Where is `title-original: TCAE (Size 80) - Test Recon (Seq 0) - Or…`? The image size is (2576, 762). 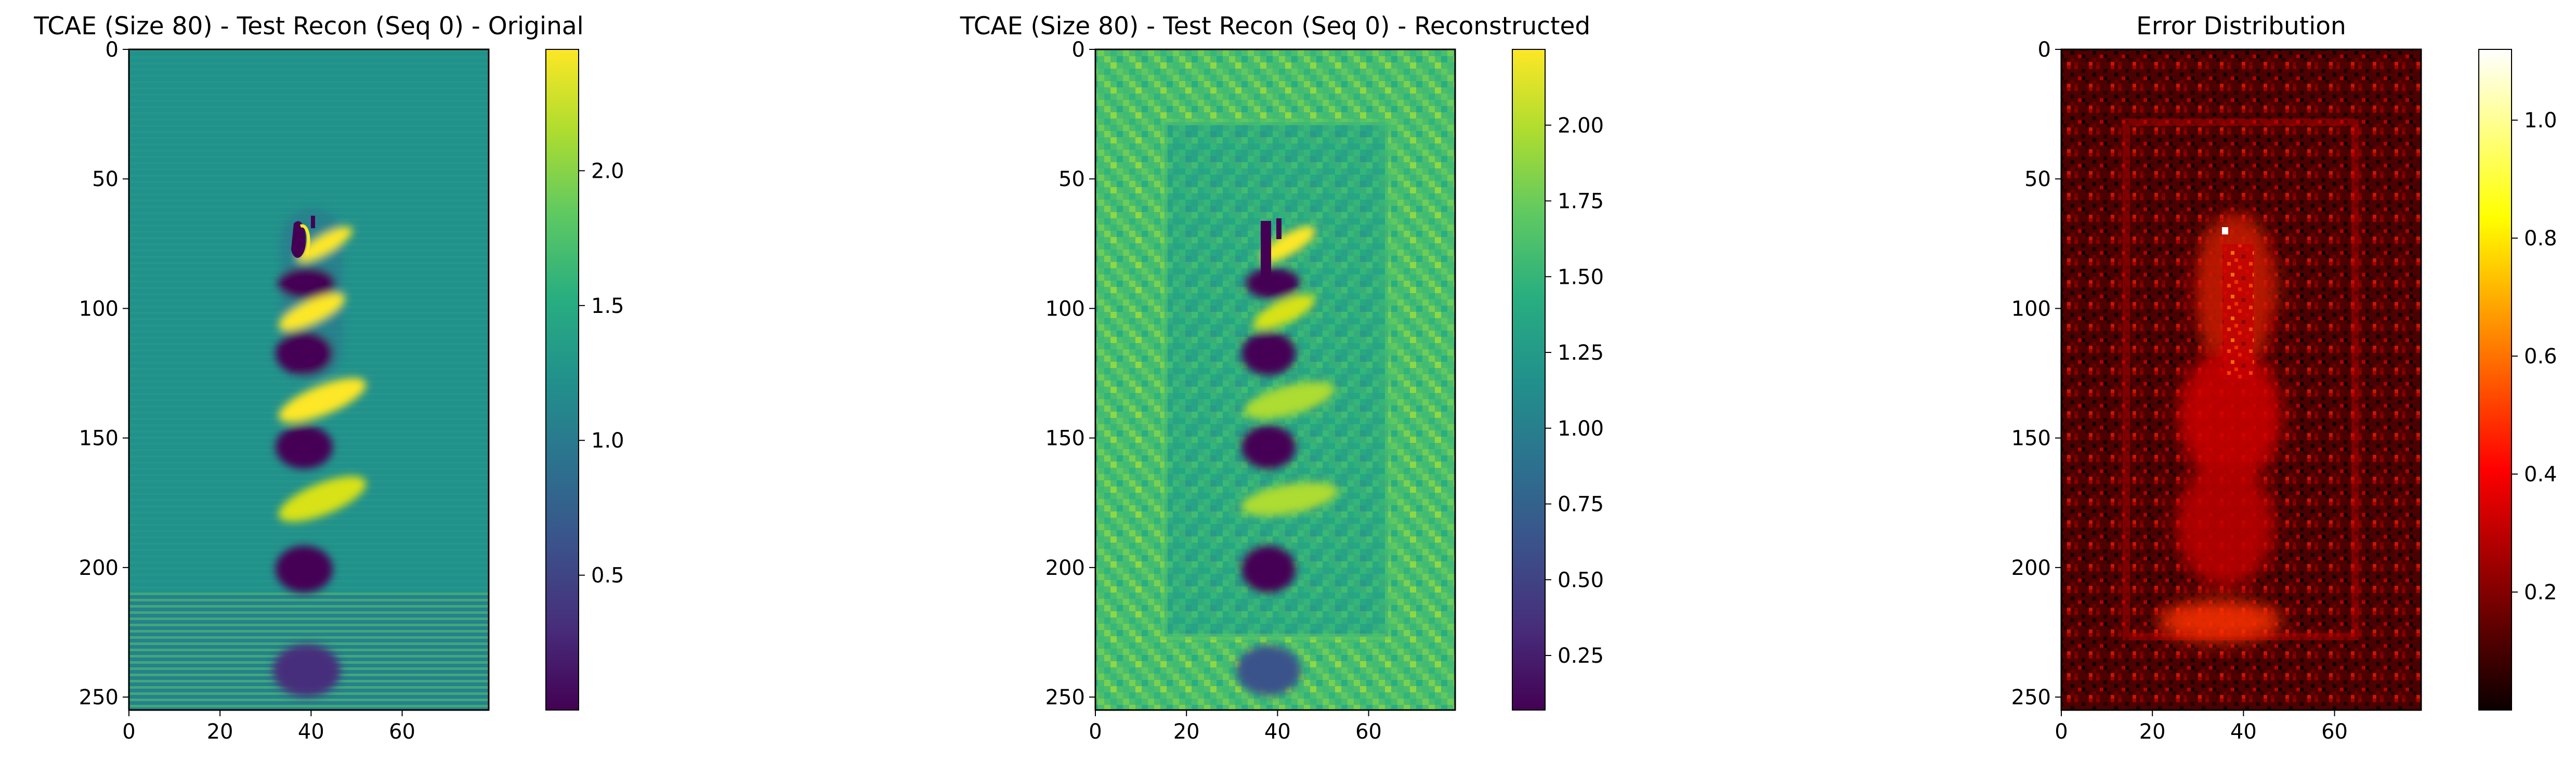
title-original: TCAE (Size 80) - Test Recon (Seq 0) - Or… is located at coordinates (308, 26).